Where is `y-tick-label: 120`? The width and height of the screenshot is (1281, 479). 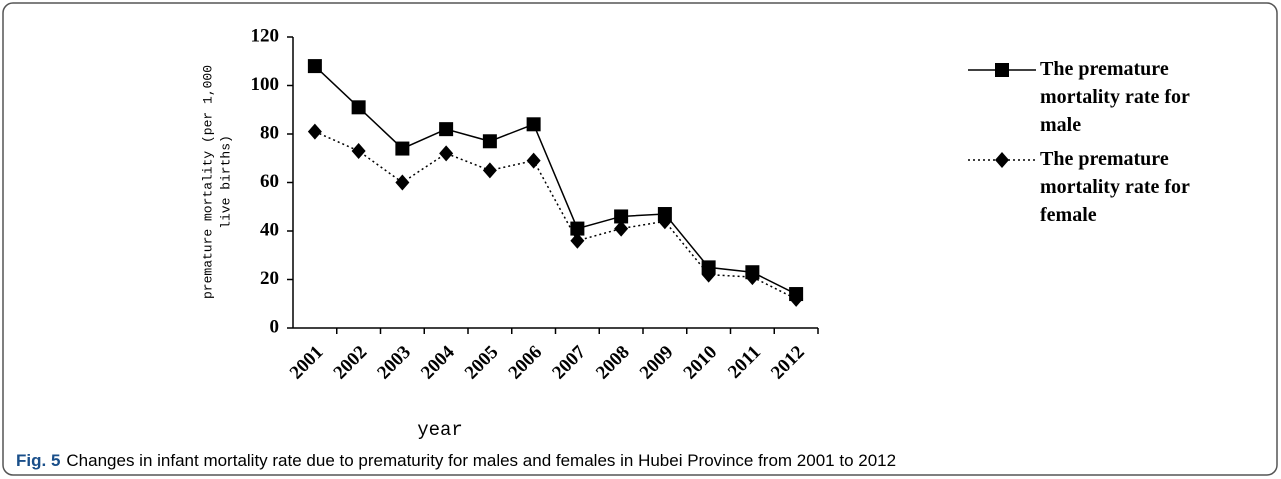 y-tick-label: 120 is located at coordinates (265, 35).